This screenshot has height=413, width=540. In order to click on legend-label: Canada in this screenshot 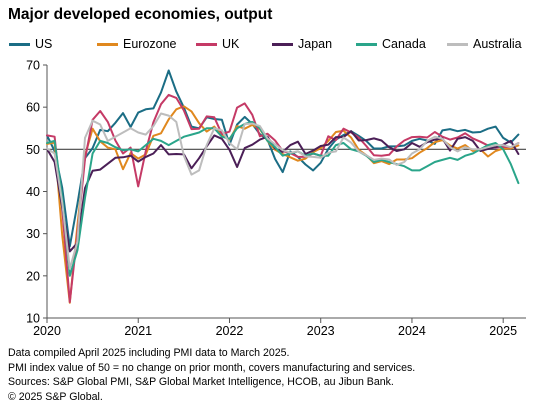, I will do `click(404, 44)`.